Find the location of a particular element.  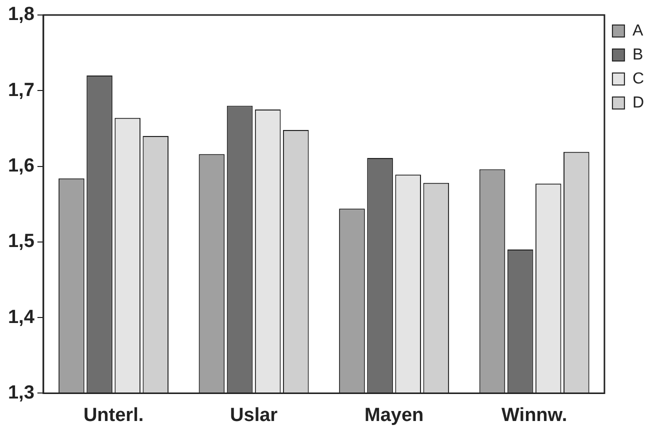

legend-label: D is located at coordinates (638, 103).